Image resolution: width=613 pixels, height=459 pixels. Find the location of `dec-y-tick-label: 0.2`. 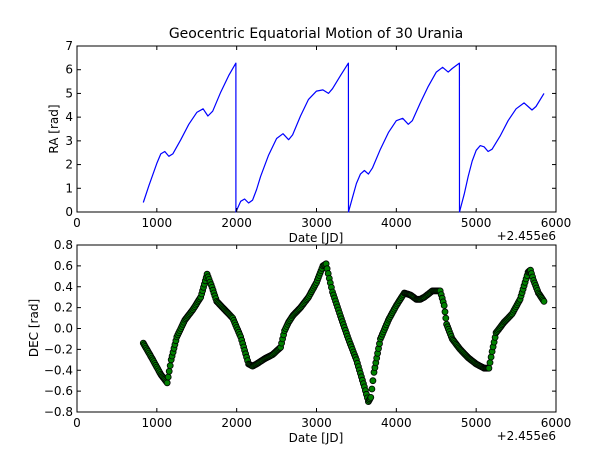

dec-y-tick-label: 0.2 is located at coordinates (63, 308).